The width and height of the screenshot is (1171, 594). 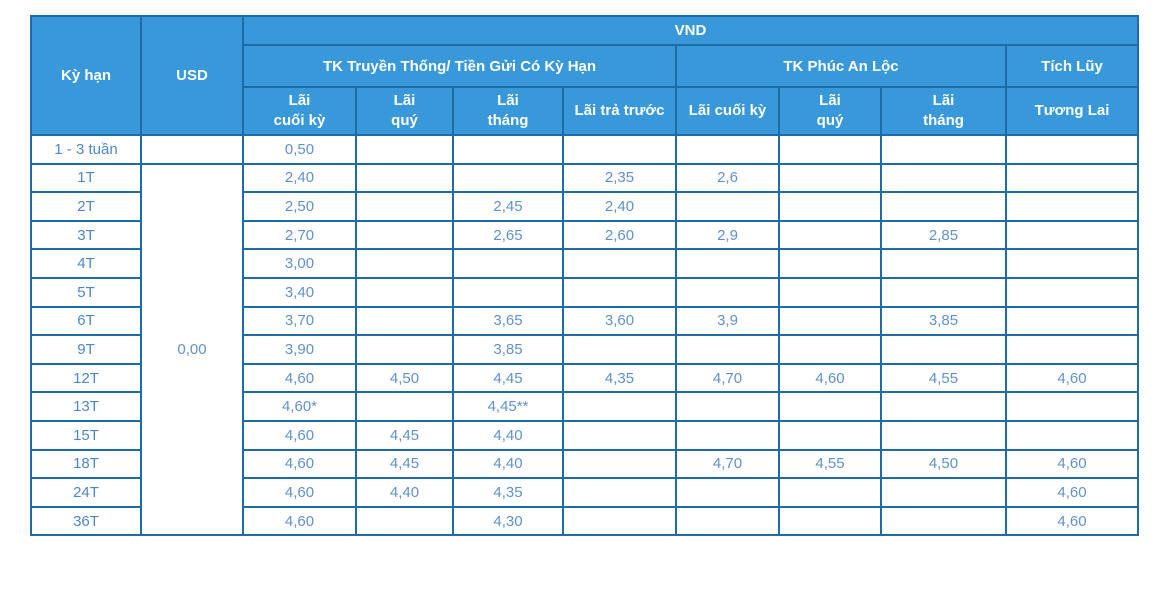 What do you see at coordinates (584, 492) in the screenshot?
I see `table-row: 24T 4,60 4,40 4,35 4,60` at bounding box center [584, 492].